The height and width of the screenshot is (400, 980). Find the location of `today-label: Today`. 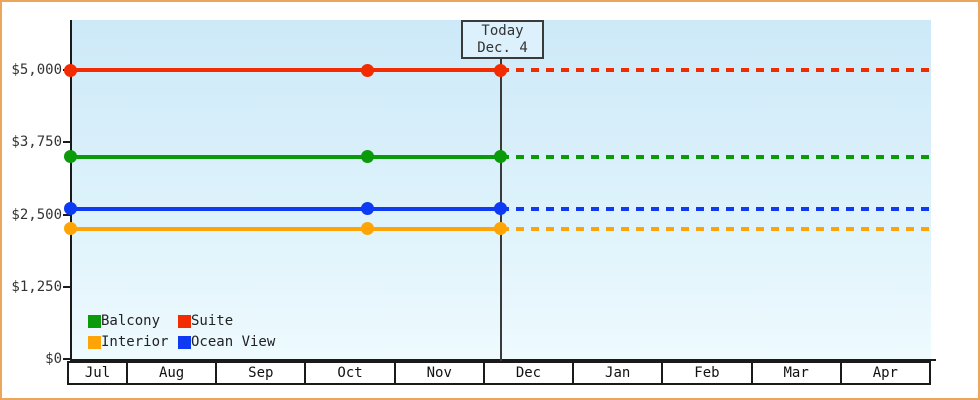

today-label: Today is located at coordinates (502, 31).